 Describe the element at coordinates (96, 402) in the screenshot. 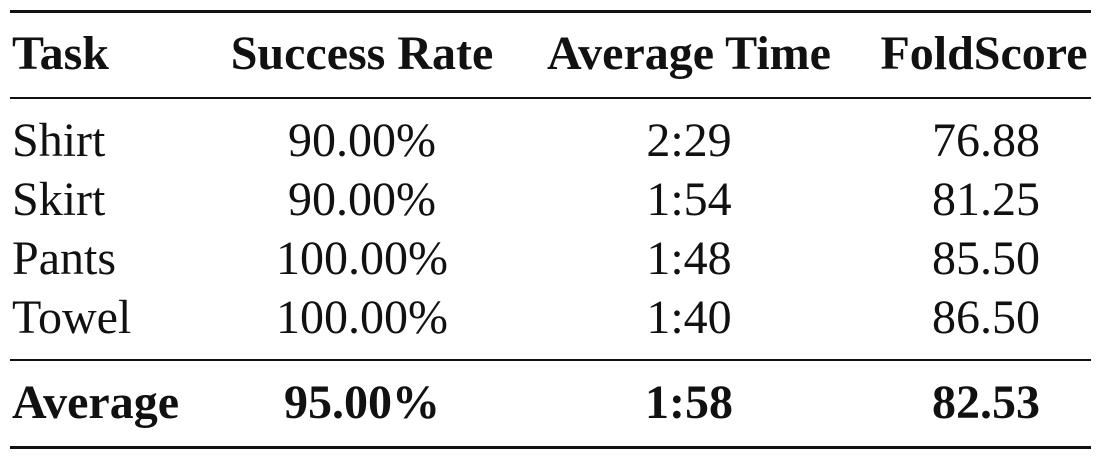

I see `average-label: Average` at that location.